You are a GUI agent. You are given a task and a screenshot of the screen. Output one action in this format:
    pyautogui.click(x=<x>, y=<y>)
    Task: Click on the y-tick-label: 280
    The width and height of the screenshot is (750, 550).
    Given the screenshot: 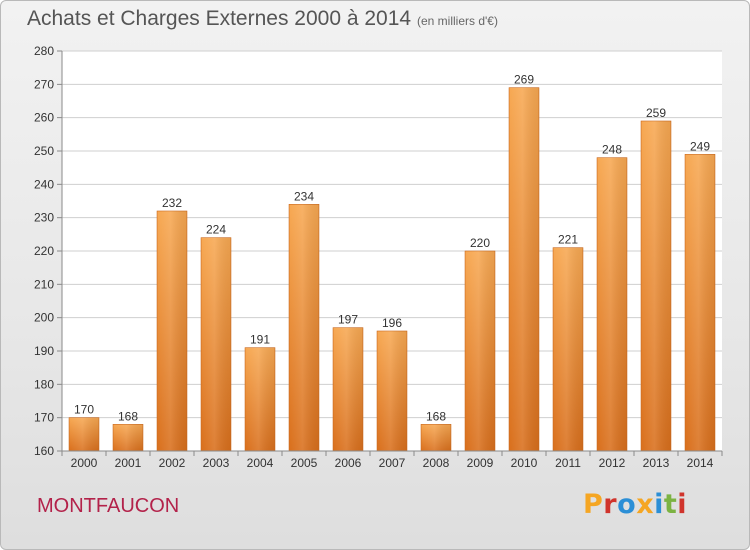 What is the action you would take?
    pyautogui.click(x=44, y=51)
    